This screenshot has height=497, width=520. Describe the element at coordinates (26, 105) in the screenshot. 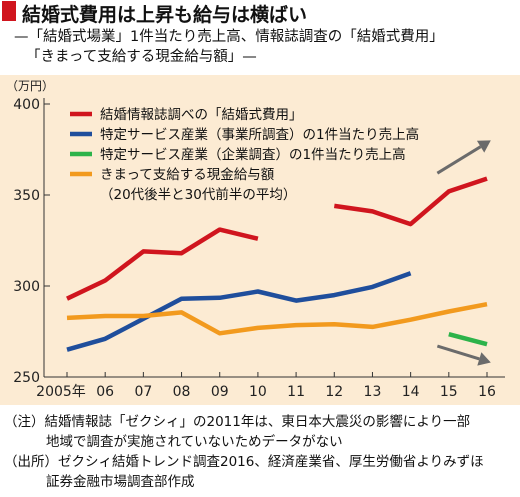

I see `y-tick-label: 400` at that location.